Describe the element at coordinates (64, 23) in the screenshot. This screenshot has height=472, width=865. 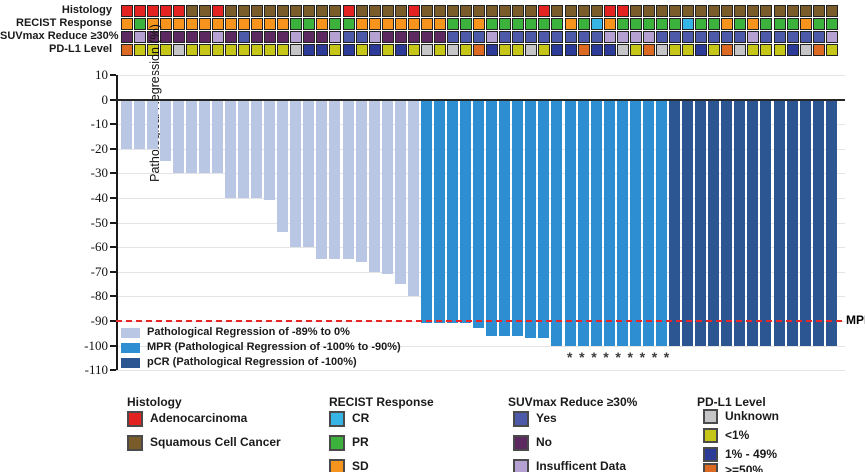
I see `annotation-row-label-recist: RECIST Response` at that location.